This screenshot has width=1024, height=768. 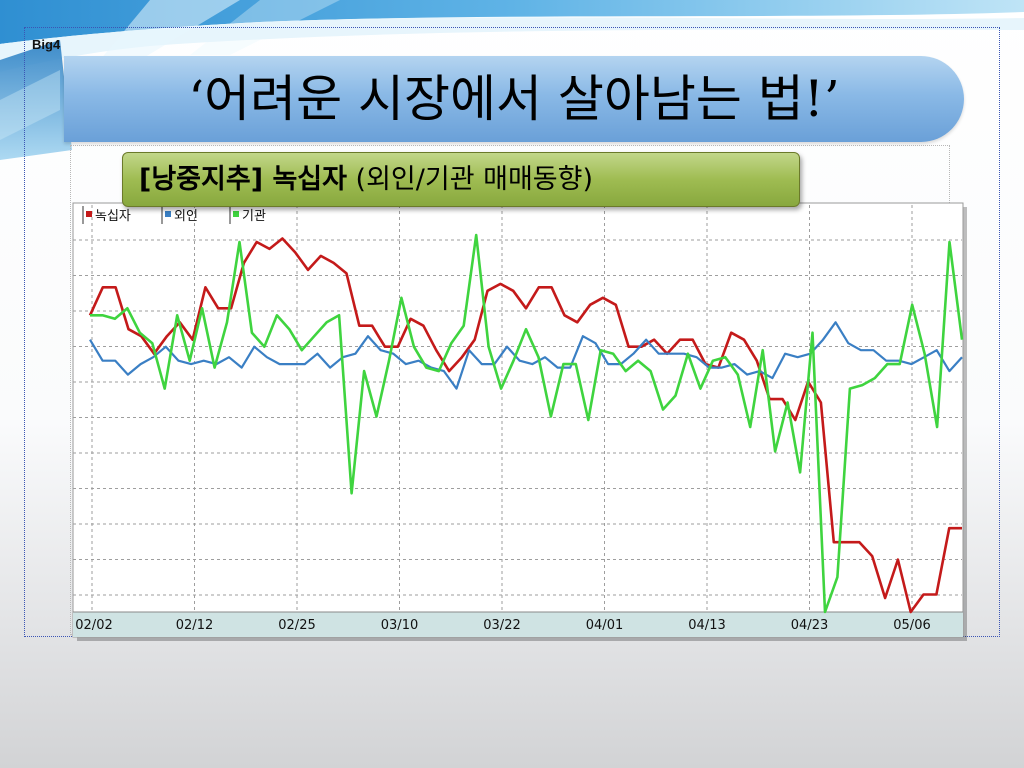 I want to click on legend-label-1: 녹십자, so click(x=113, y=216).